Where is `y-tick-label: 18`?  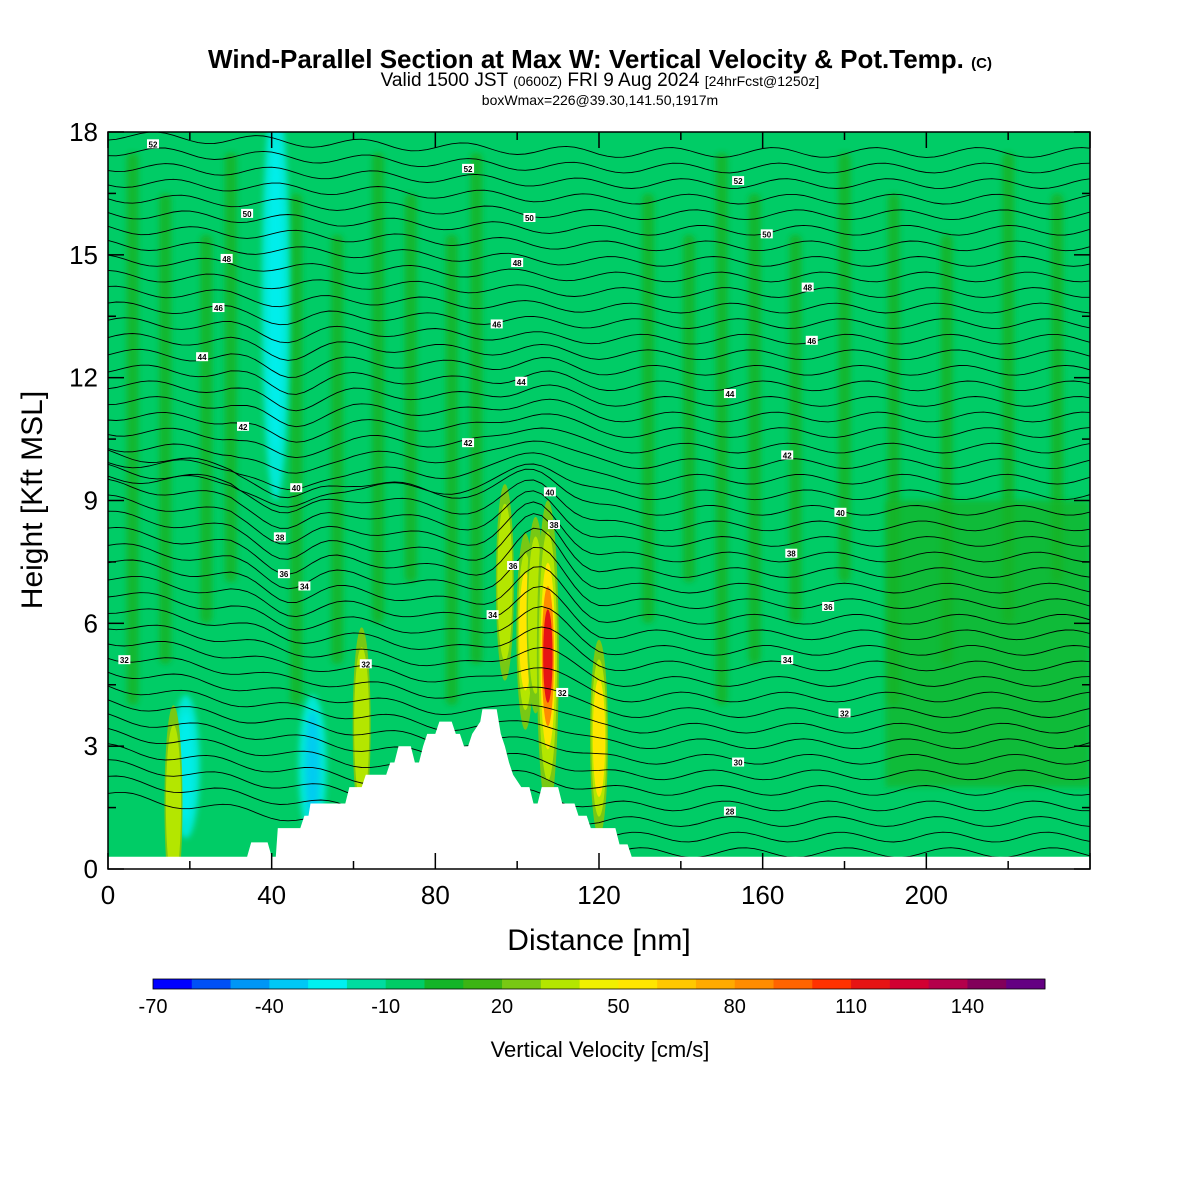
y-tick-label: 18 is located at coordinates (83, 132).